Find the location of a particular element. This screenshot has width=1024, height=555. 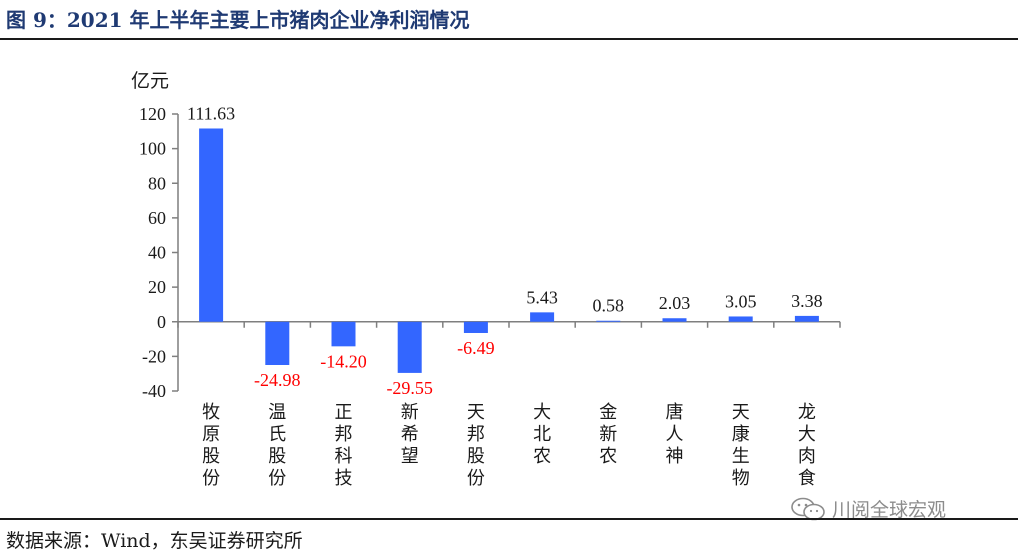

y-tick-label: 0 is located at coordinates (161, 322).